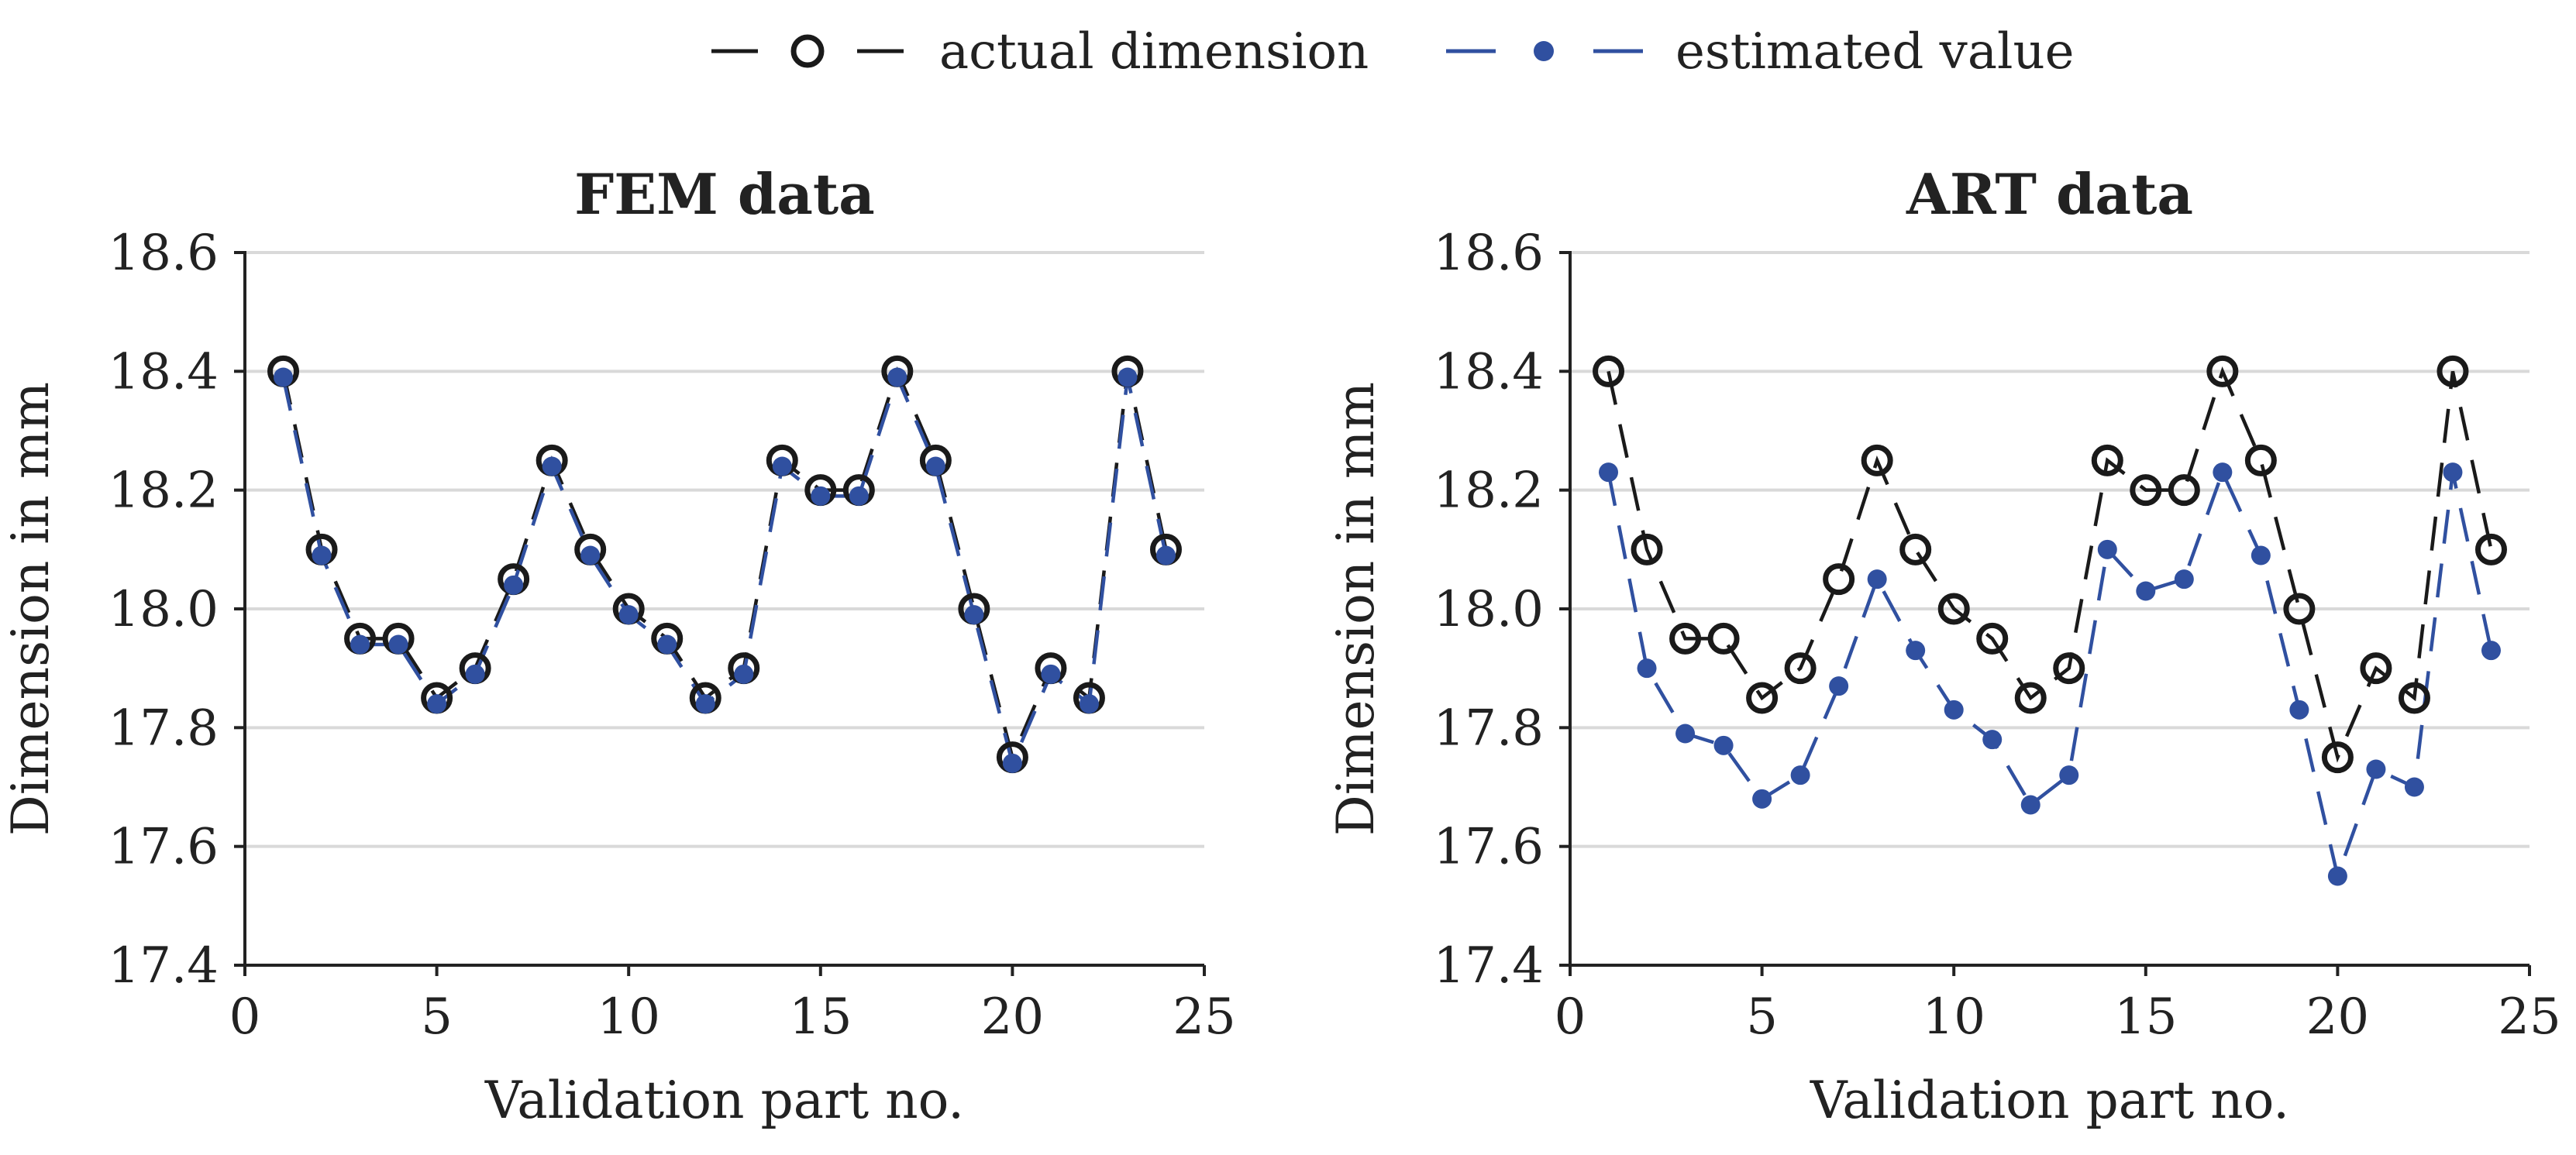  What do you see at coordinates (1489, 728) in the screenshot?
I see `art-y-tick-label-2: 17.8` at bounding box center [1489, 728].